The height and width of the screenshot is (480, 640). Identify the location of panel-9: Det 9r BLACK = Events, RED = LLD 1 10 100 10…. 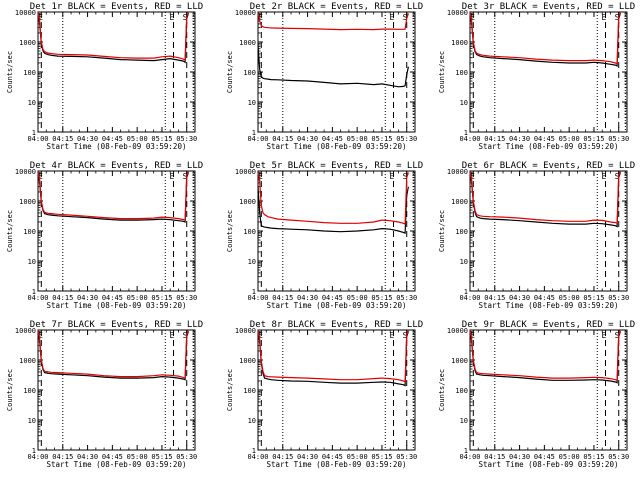
(536, 394).